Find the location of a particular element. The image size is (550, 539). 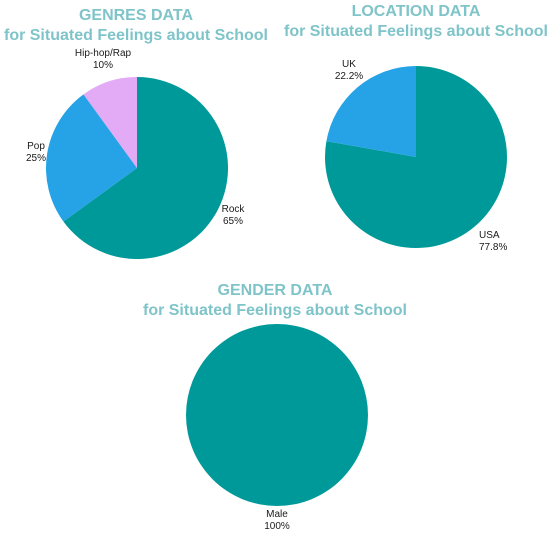

pie-slice-hip-hop-rap is located at coordinates (110, 122).